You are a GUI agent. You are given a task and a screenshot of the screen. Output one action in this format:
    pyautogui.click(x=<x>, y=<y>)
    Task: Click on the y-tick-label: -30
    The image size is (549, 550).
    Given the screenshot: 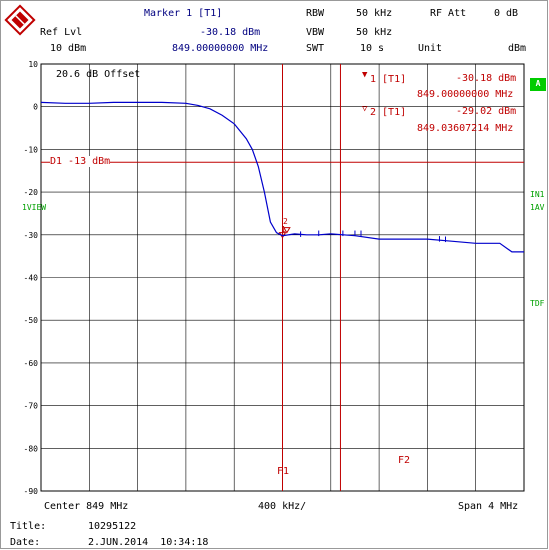 What is the action you would take?
    pyautogui.click(x=31, y=235)
    